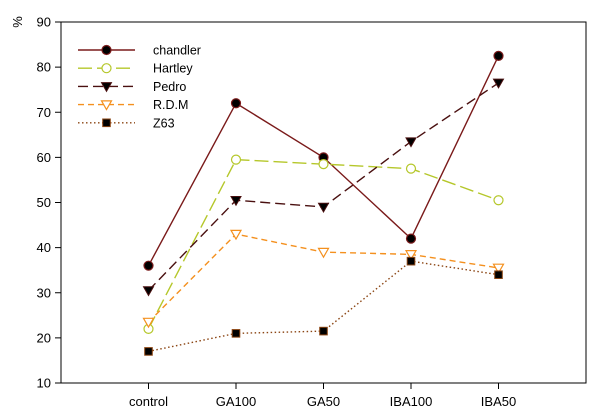 This screenshot has height=410, width=597. I want to click on legend-label-r-d-m: R.D.M, so click(170, 105).